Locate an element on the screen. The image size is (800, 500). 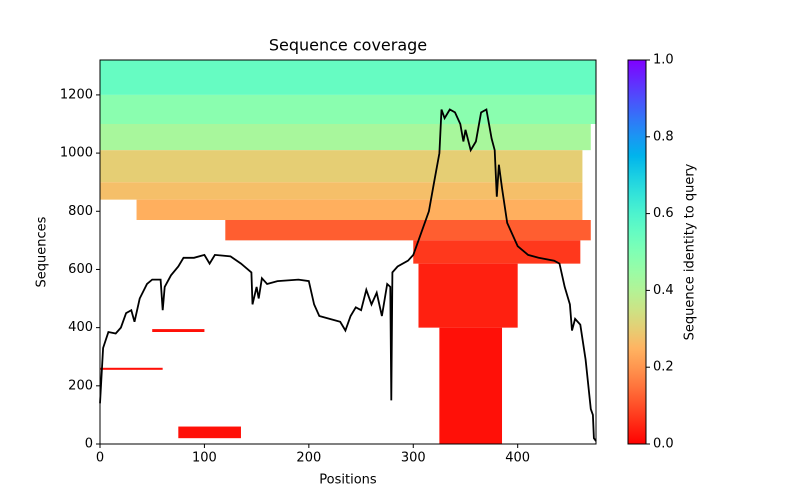
y-axis-label: Sequences is located at coordinates (42, 251).